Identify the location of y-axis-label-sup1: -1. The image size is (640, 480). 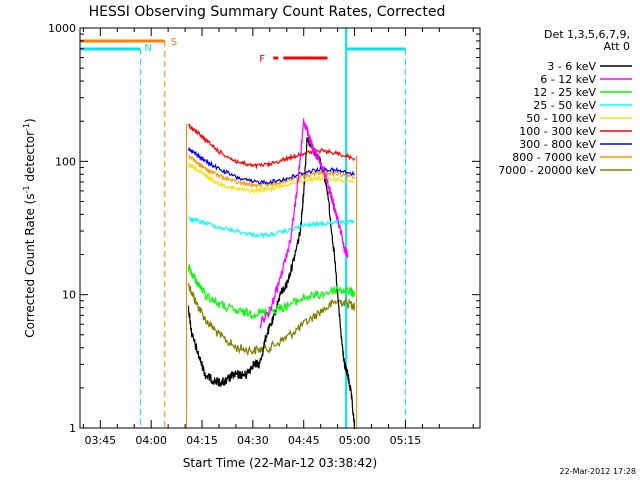
(26, 189).